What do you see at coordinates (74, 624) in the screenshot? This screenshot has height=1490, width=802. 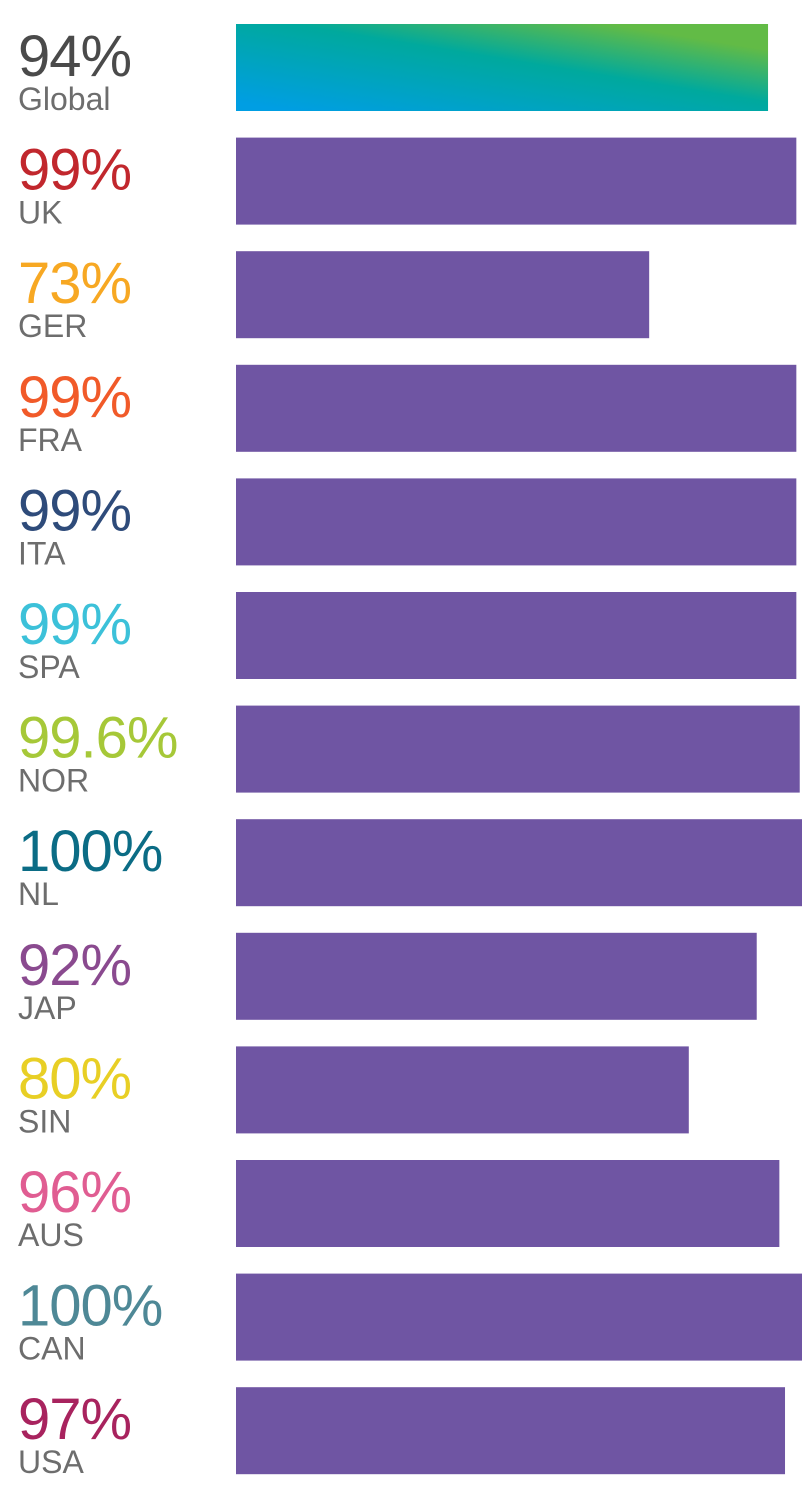 I see `value-label-spa: 99%` at bounding box center [74, 624].